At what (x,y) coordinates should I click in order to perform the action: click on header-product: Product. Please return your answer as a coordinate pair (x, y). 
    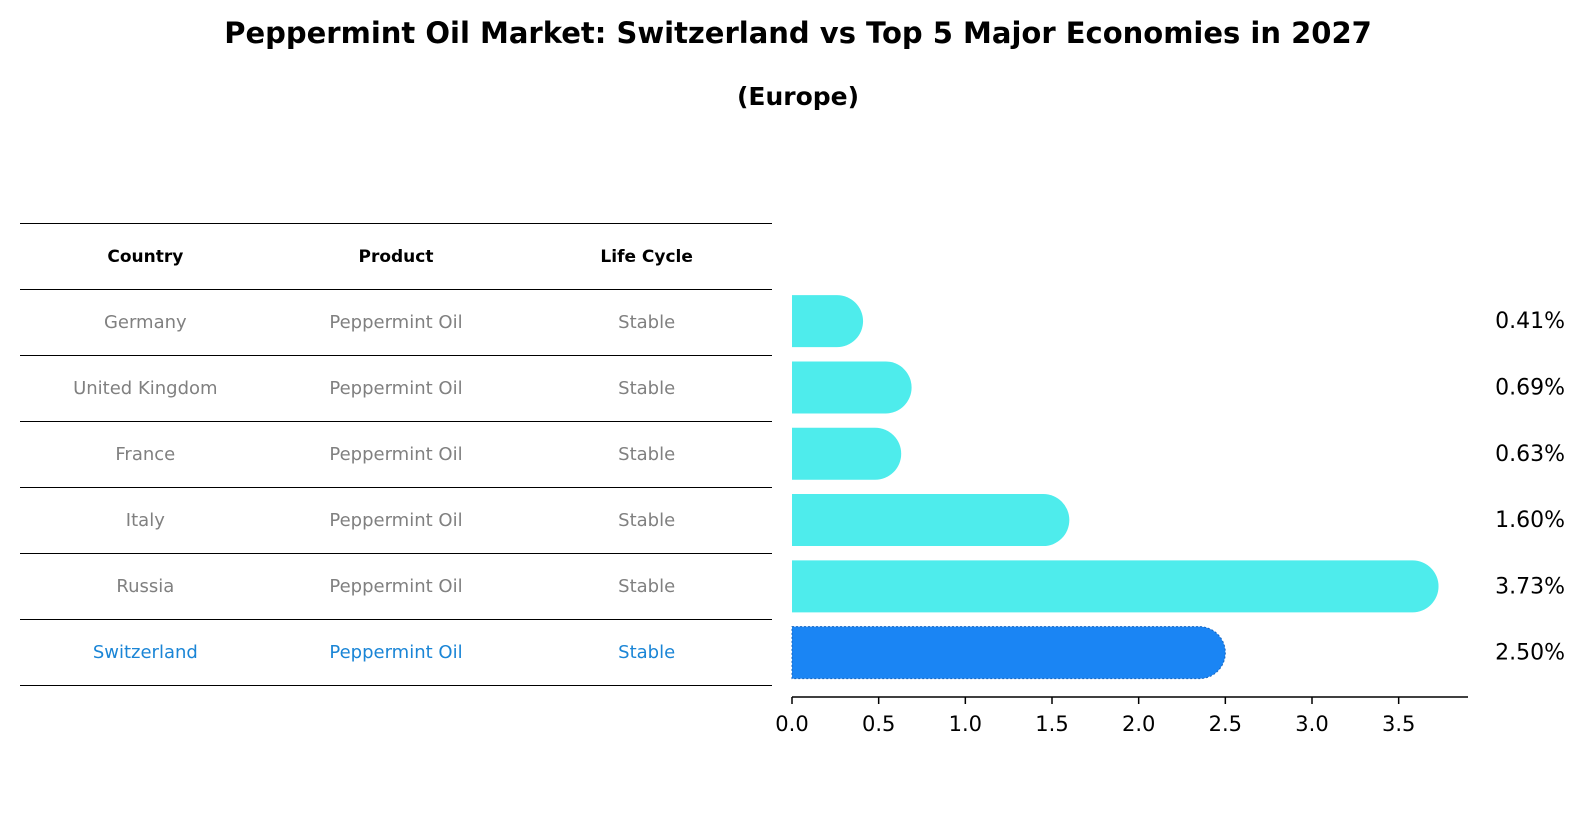
    Looking at the image, I should click on (396, 256).